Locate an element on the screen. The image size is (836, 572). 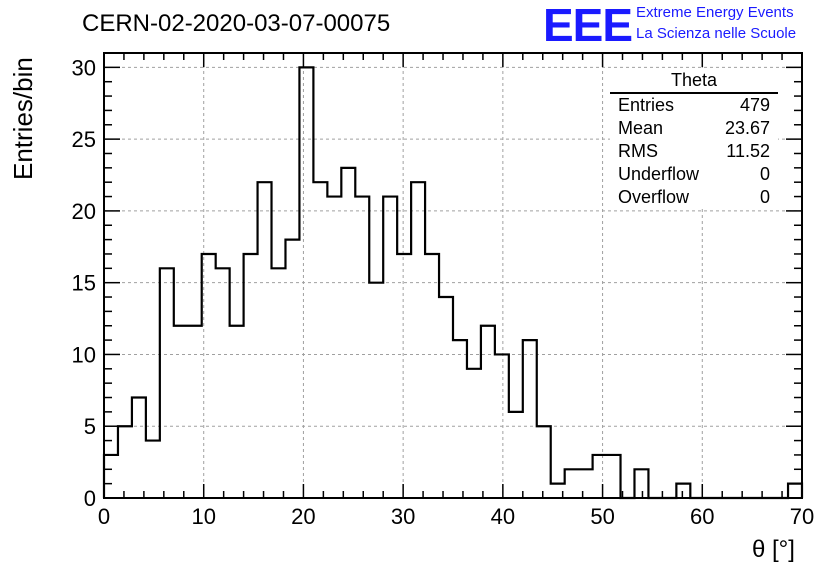
stats-label: Mean is located at coordinates (641, 128).